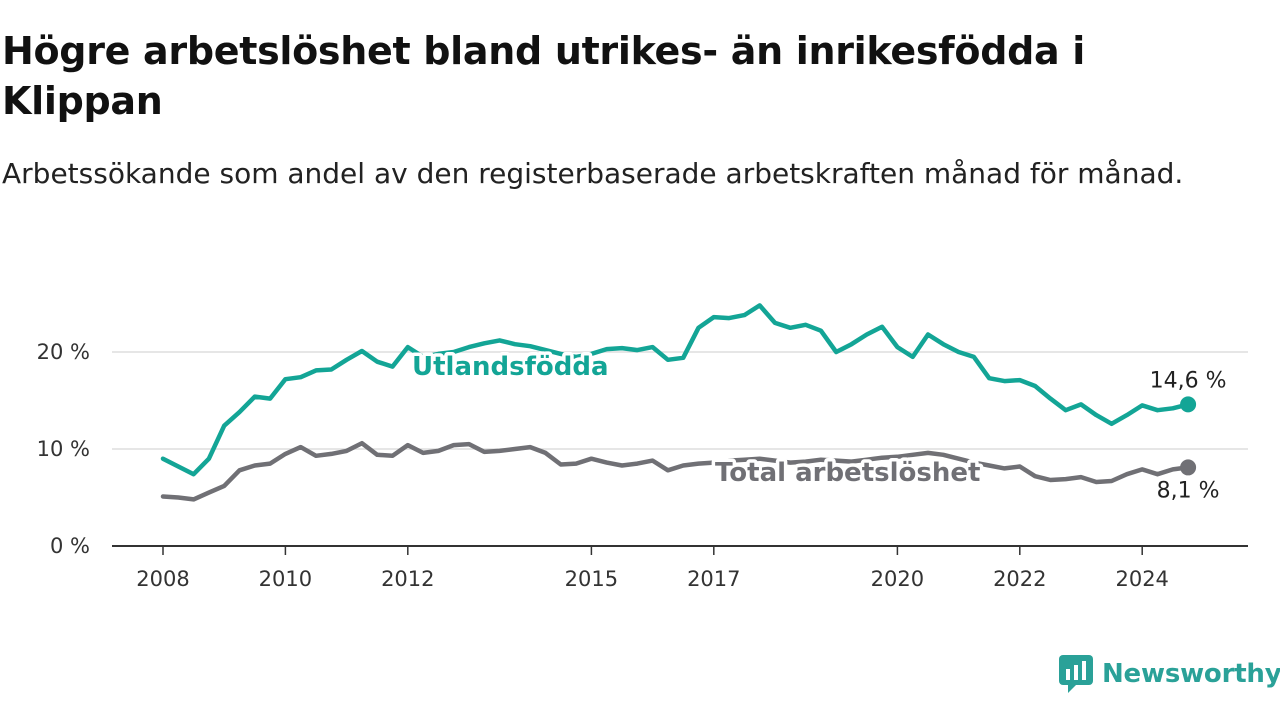 Image resolution: width=1280 pixels, height=720 pixels. Describe the element at coordinates (63, 352) in the screenshot. I see `y-tick-label: 20 %` at that location.